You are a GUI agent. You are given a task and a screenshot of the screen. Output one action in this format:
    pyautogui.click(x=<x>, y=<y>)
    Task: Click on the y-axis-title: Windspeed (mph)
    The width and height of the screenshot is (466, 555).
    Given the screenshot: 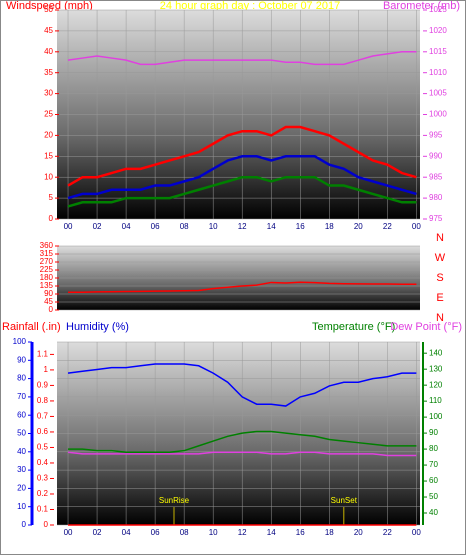 What is the action you would take?
    pyautogui.click(x=49, y=6)
    